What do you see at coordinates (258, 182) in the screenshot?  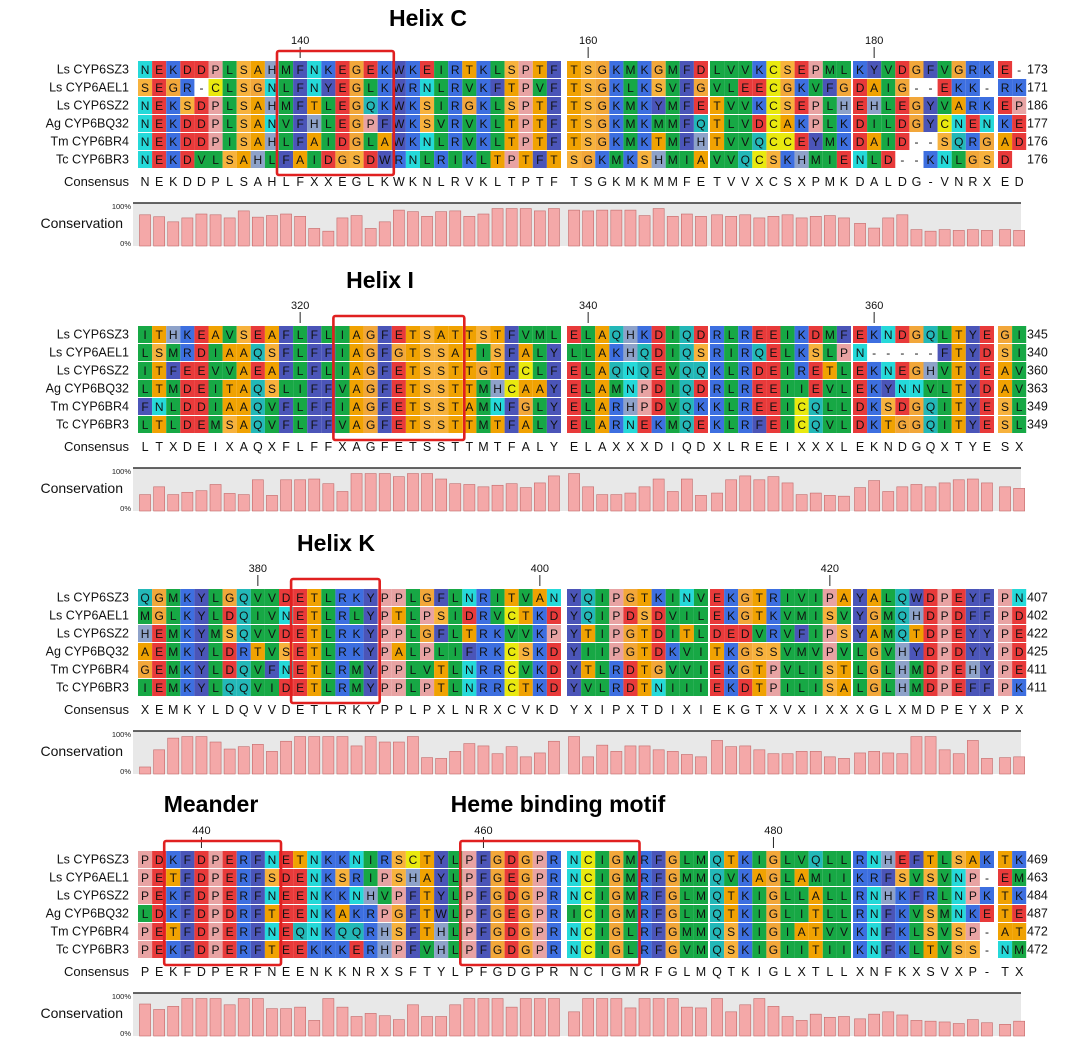 I see `consensus-residue: A` at bounding box center [258, 182].